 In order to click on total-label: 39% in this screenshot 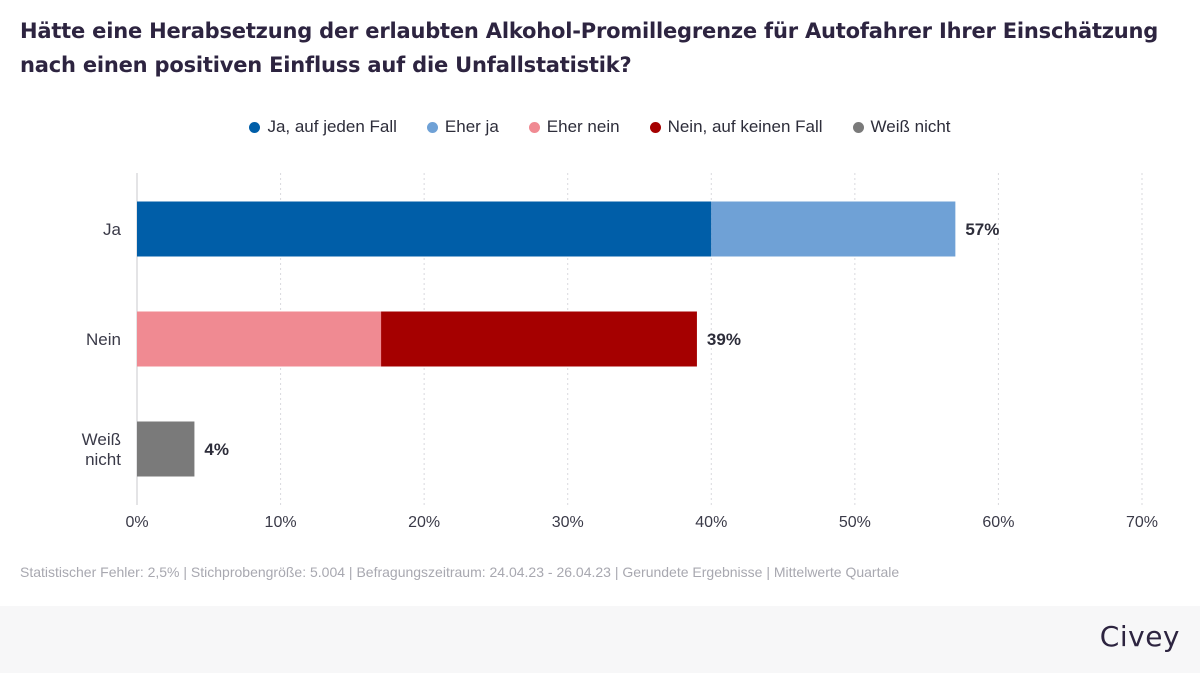, I will do `click(724, 339)`.